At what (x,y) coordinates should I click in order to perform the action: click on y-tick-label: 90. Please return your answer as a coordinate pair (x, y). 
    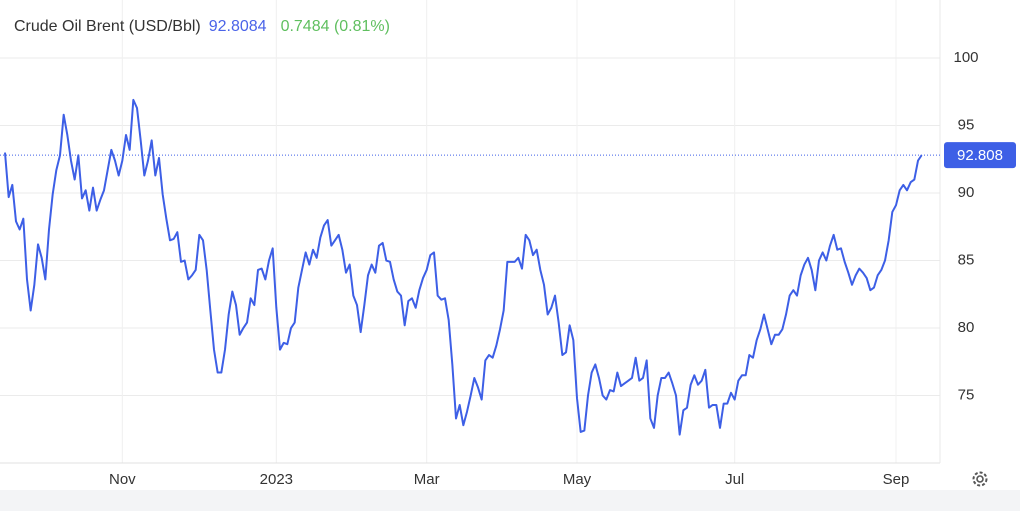
    Looking at the image, I should click on (966, 192).